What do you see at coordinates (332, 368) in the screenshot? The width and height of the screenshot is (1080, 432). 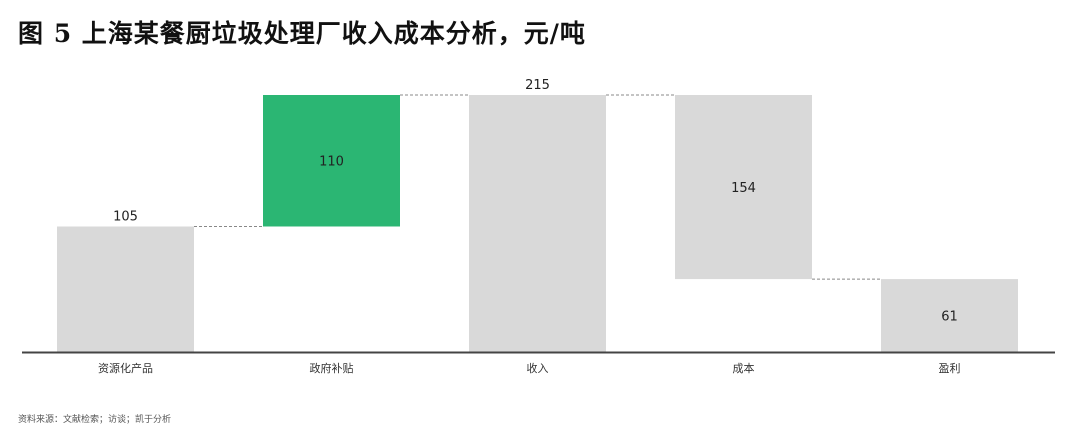 I see `x-tick-label-2: 政府补贴` at bounding box center [332, 368].